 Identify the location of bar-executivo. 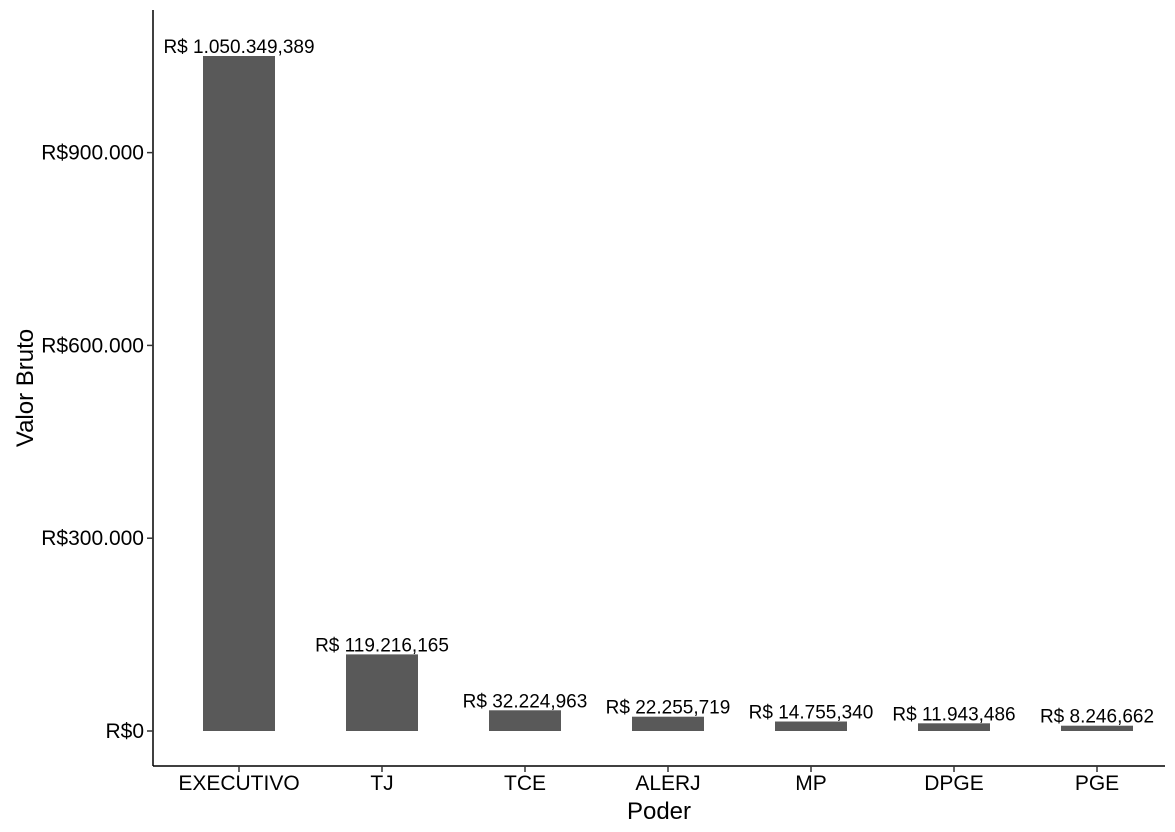
(239, 393).